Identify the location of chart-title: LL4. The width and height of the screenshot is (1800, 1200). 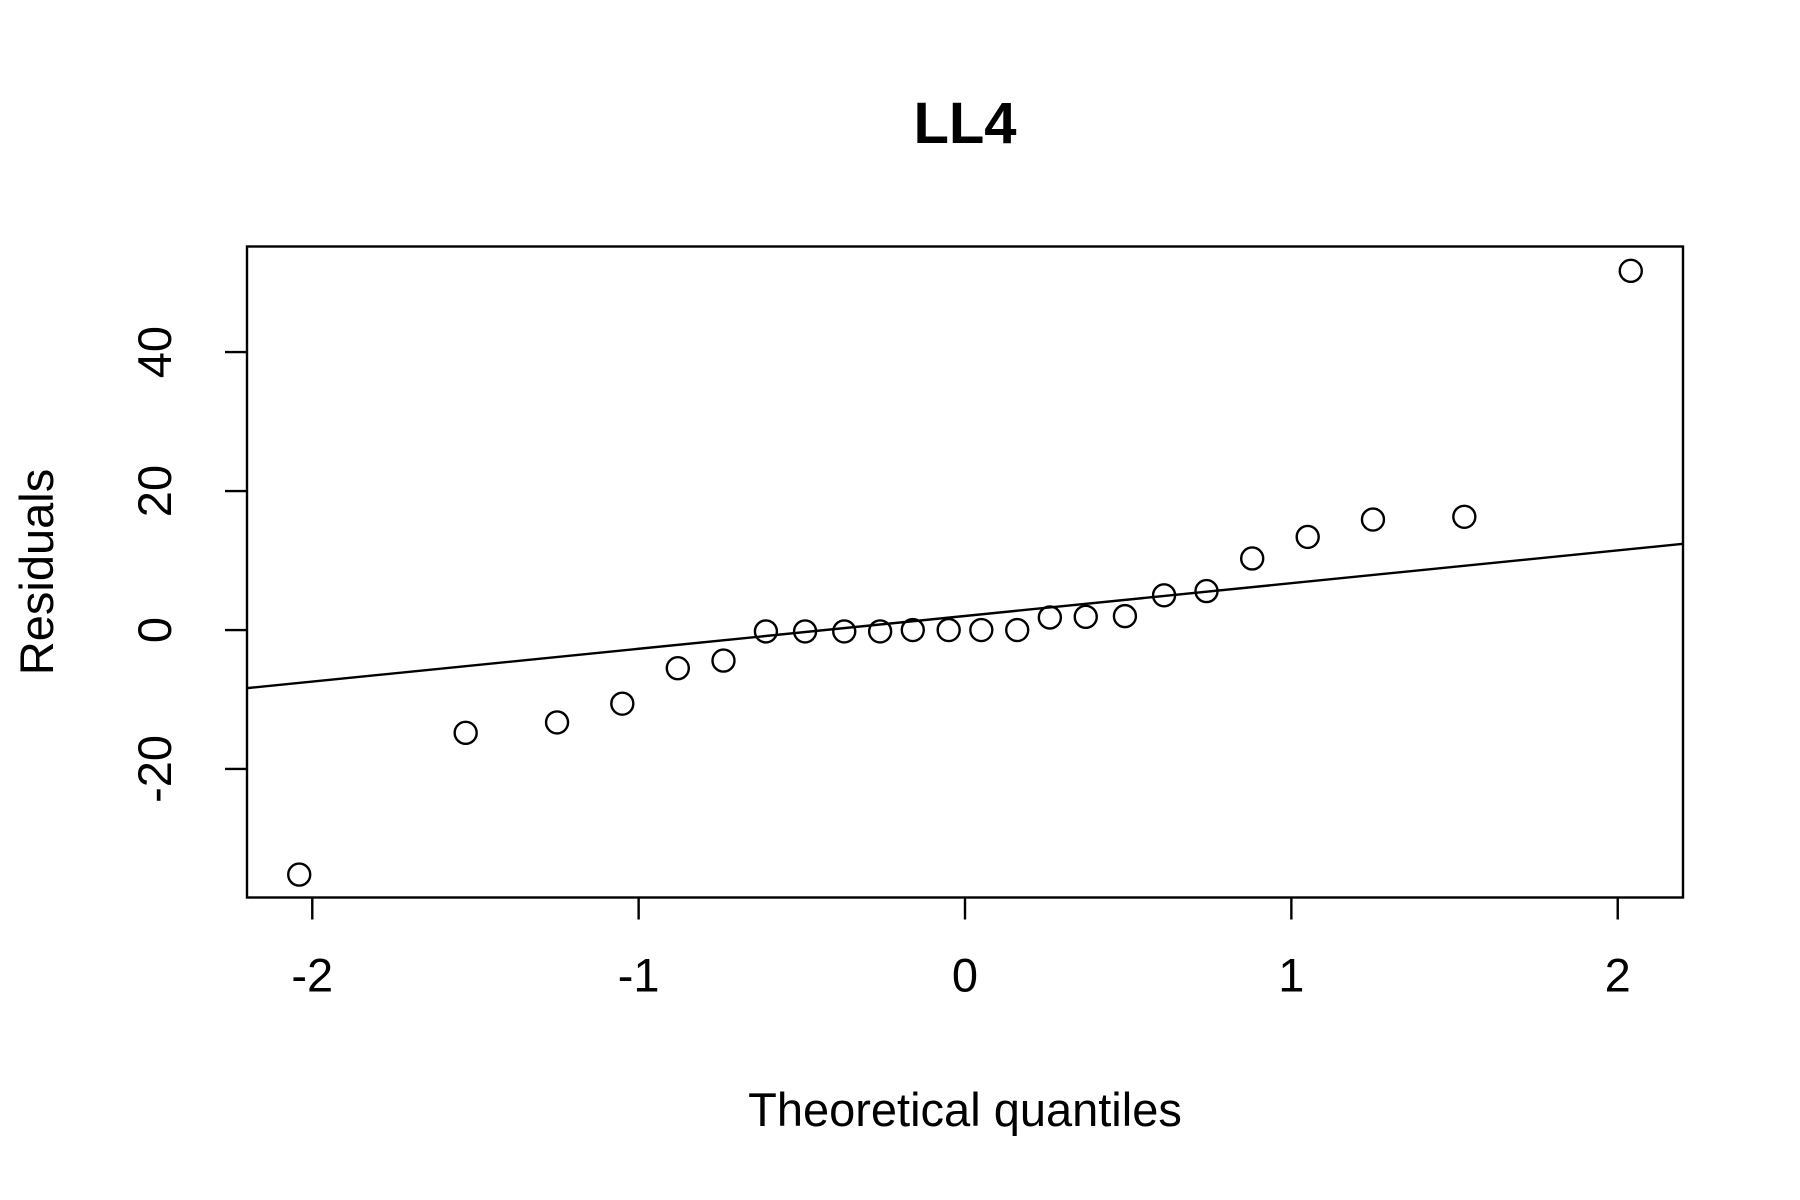
(964, 123).